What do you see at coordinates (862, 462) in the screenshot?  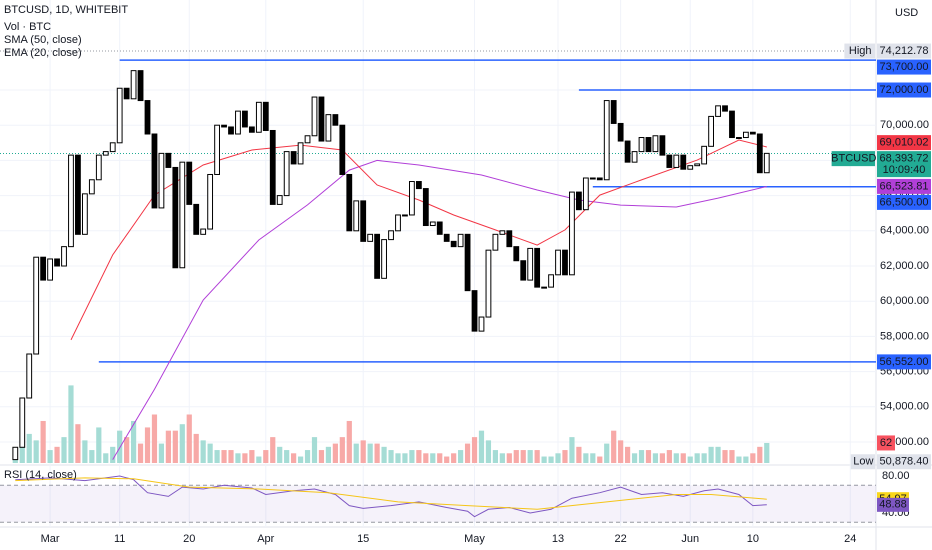 I see `price-tag-box` at bounding box center [862, 462].